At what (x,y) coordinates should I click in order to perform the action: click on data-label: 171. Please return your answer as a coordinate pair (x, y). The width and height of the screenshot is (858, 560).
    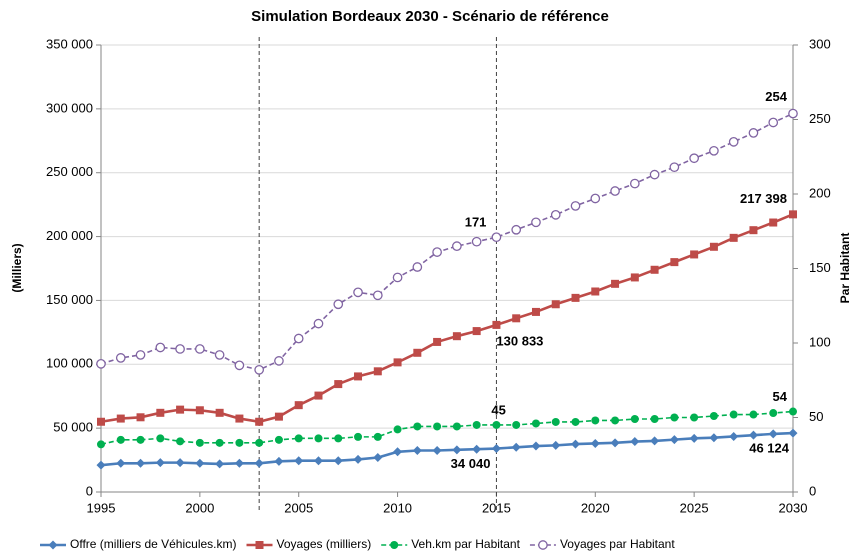
    Looking at the image, I should click on (476, 222).